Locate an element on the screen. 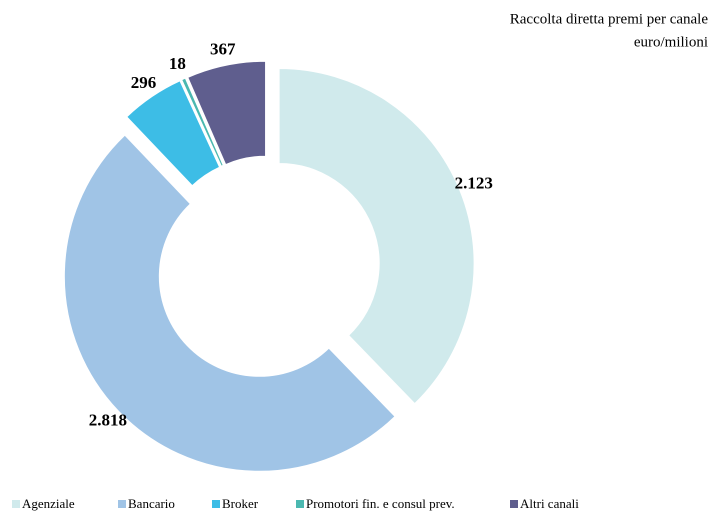 Image resolution: width=716 pixels, height=515 pixels. legend-label: Agenziale is located at coordinates (48, 503).